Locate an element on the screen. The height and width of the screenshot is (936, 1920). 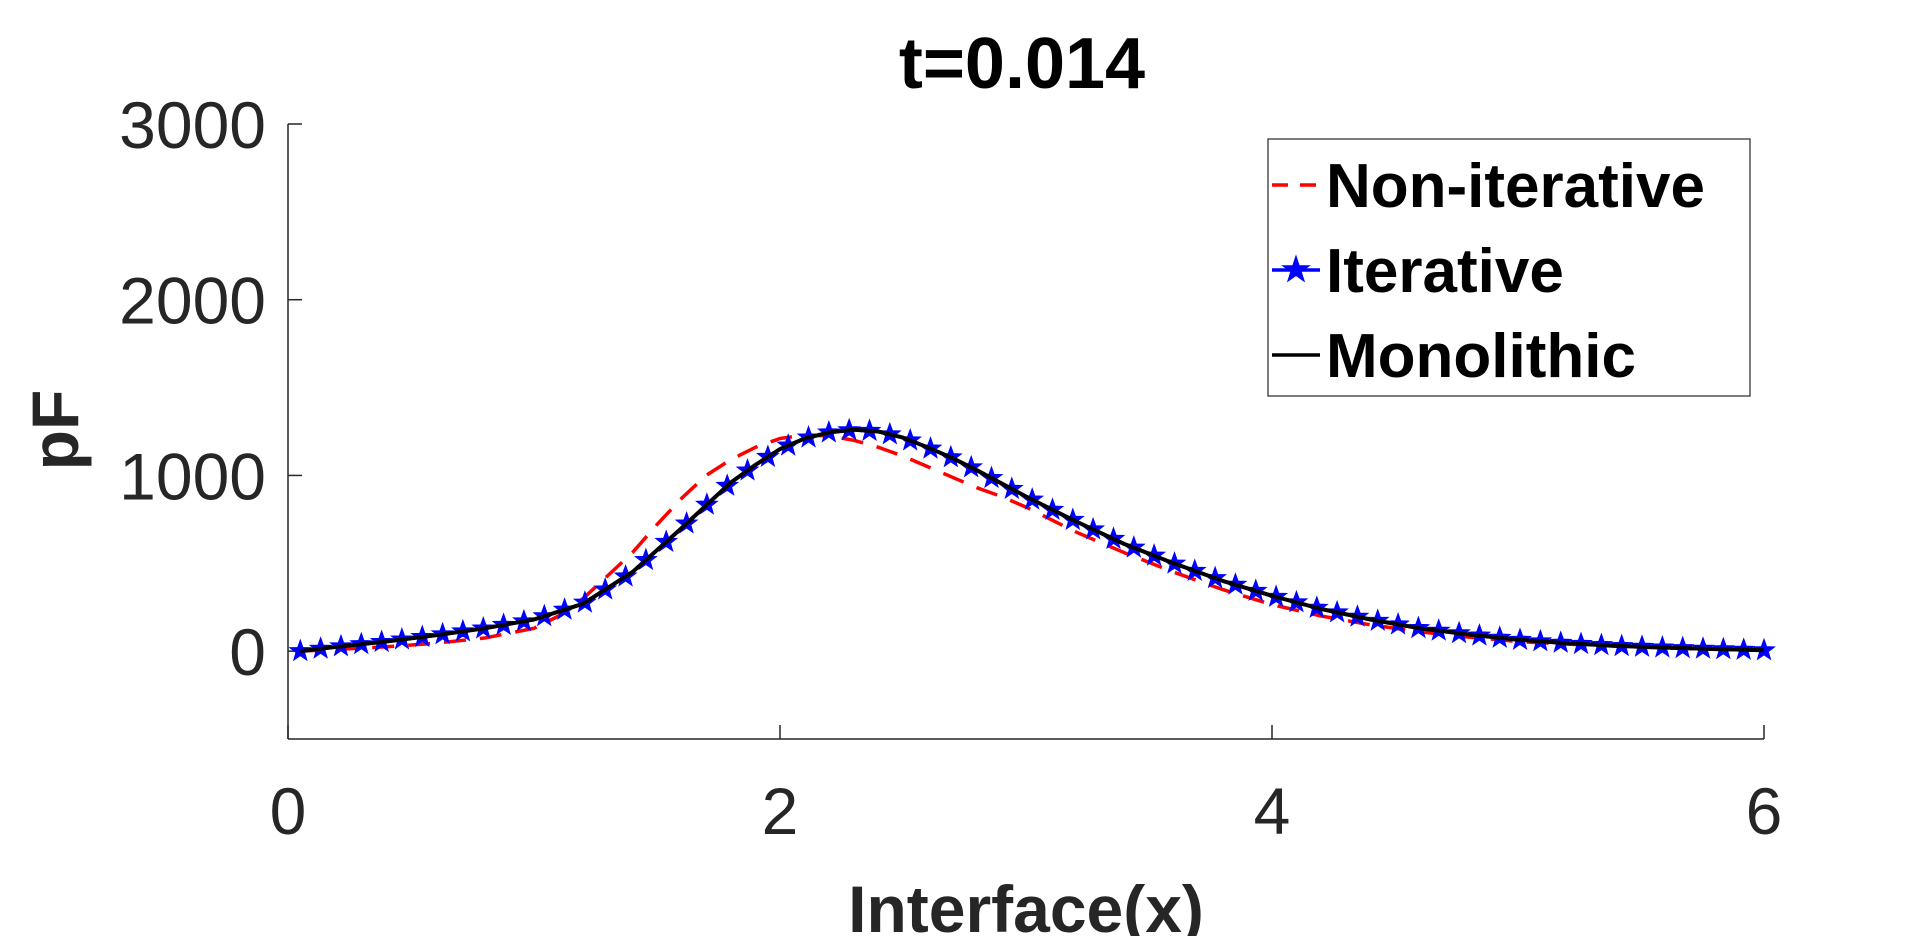
y-tick-label: 2000 is located at coordinates (192, 301).